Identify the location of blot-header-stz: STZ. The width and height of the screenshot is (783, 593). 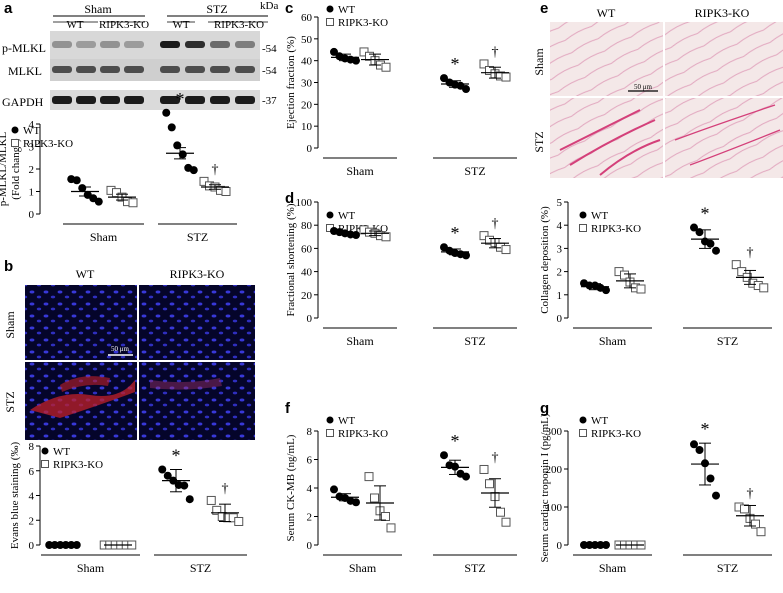
(216, 9).